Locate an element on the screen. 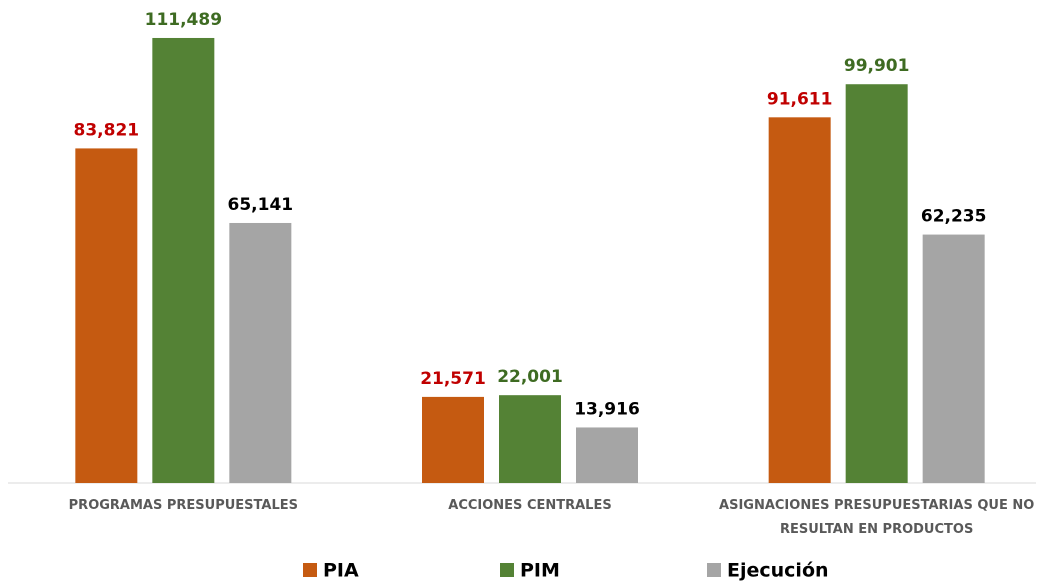 This screenshot has width=1038, height=583. data-label: 62,235 is located at coordinates (954, 217).